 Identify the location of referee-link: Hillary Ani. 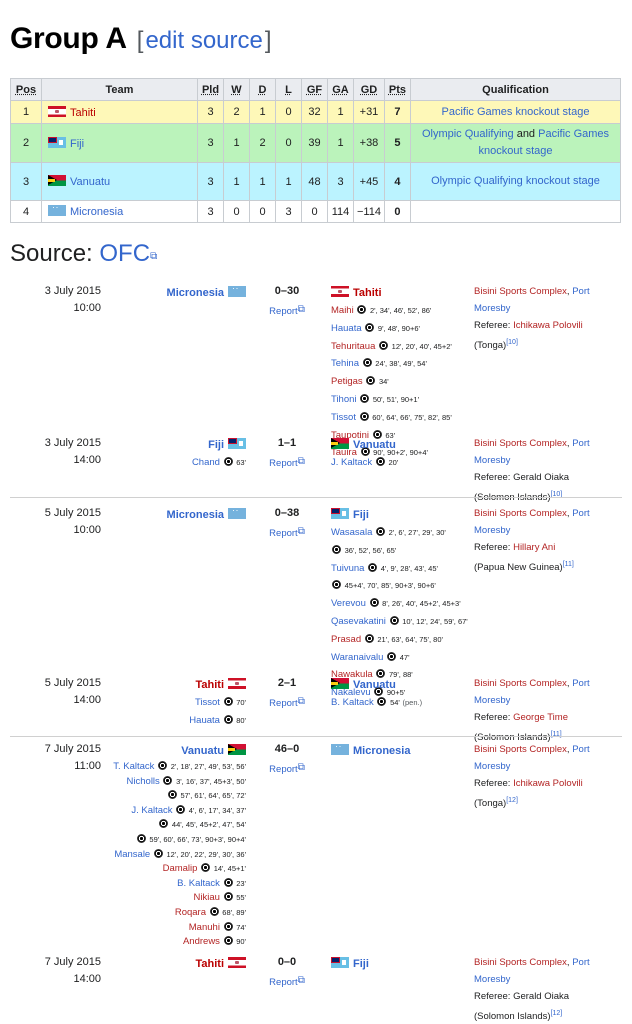
(534, 547).